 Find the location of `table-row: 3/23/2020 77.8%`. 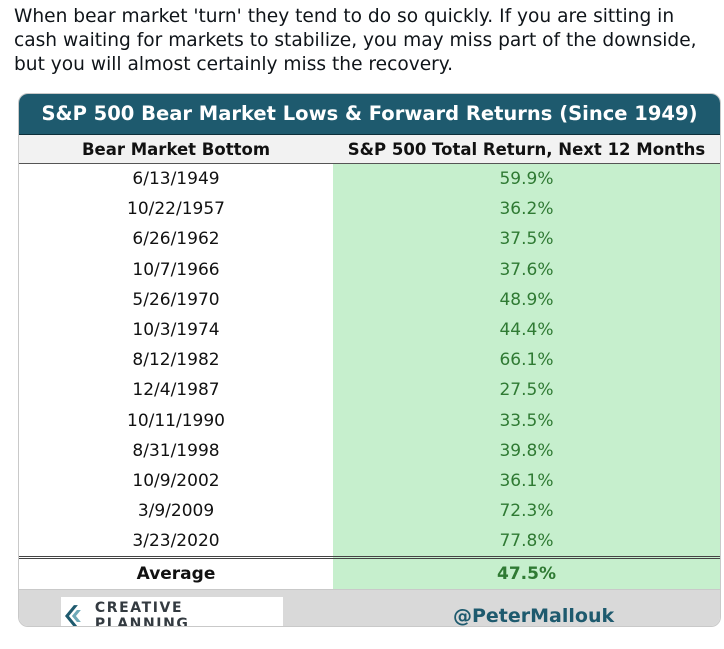

table-row: 3/23/2020 77.8% is located at coordinates (369, 542).